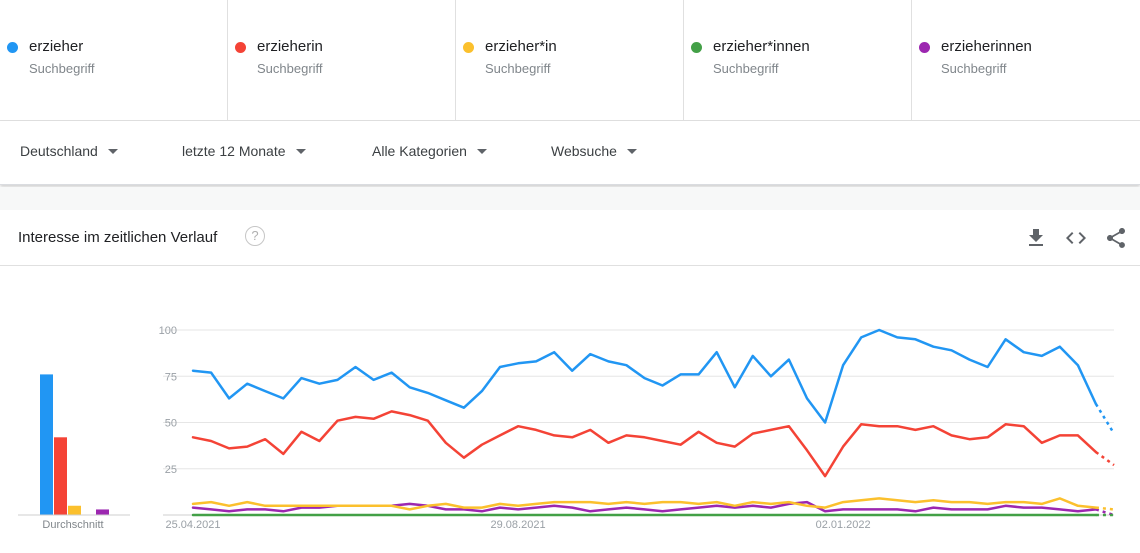  I want to click on help-icon: ?, so click(255, 236).